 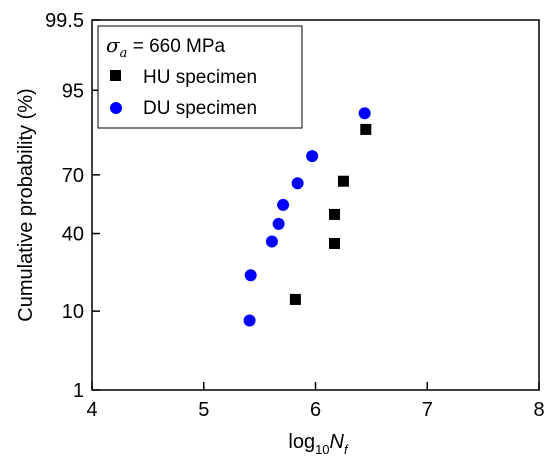 I want to click on x-label-prefix: log, so click(x=301, y=442).